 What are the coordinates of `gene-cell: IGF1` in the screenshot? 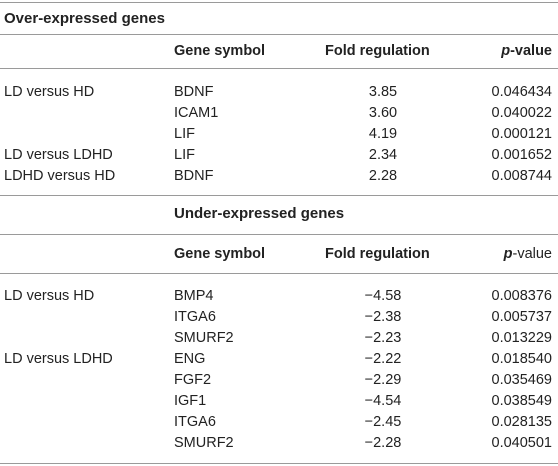 It's located at (190, 401).